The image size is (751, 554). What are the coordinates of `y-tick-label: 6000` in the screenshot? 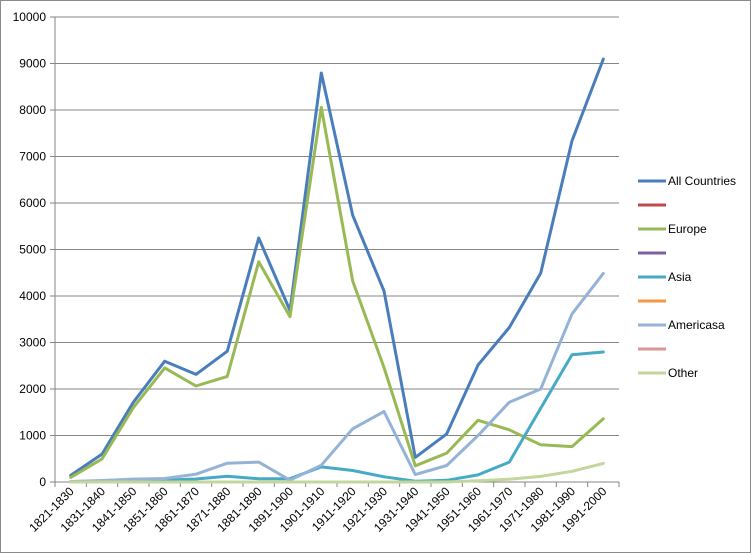 It's located at (32, 203).